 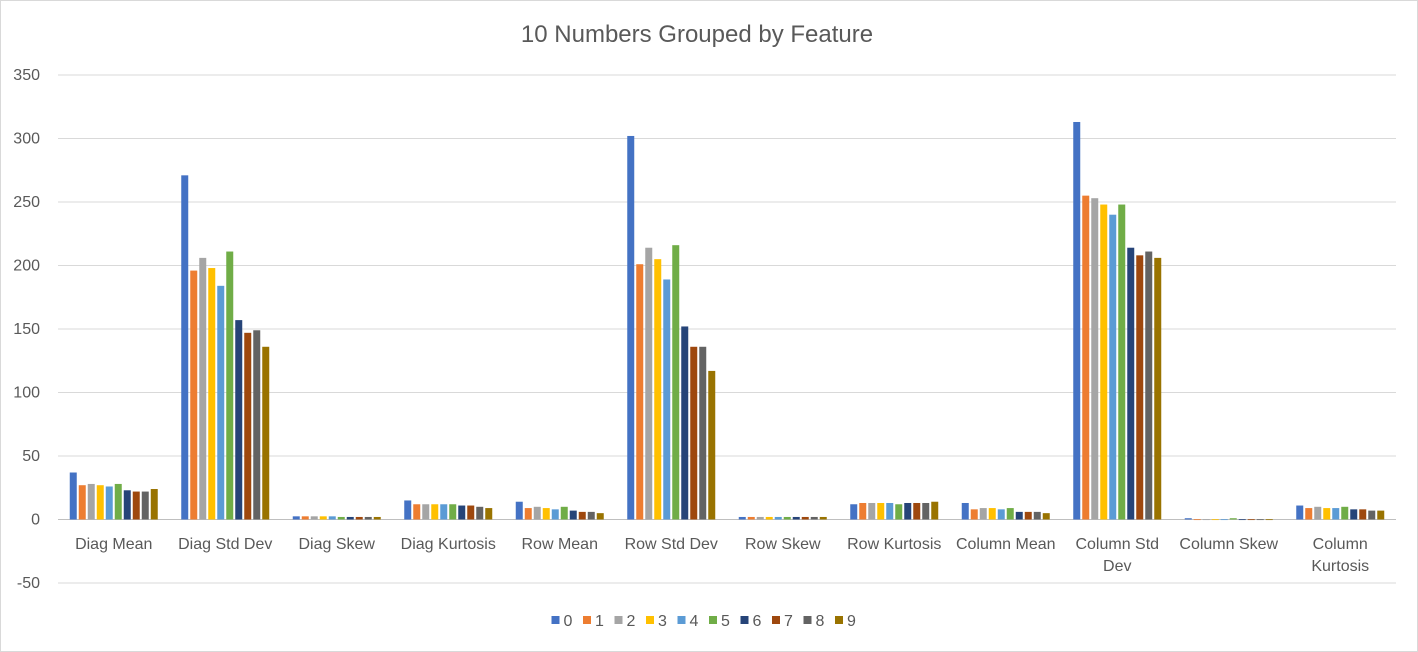 What do you see at coordinates (225, 544) in the screenshot?
I see `x-category-label: Diag Std Dev` at bounding box center [225, 544].